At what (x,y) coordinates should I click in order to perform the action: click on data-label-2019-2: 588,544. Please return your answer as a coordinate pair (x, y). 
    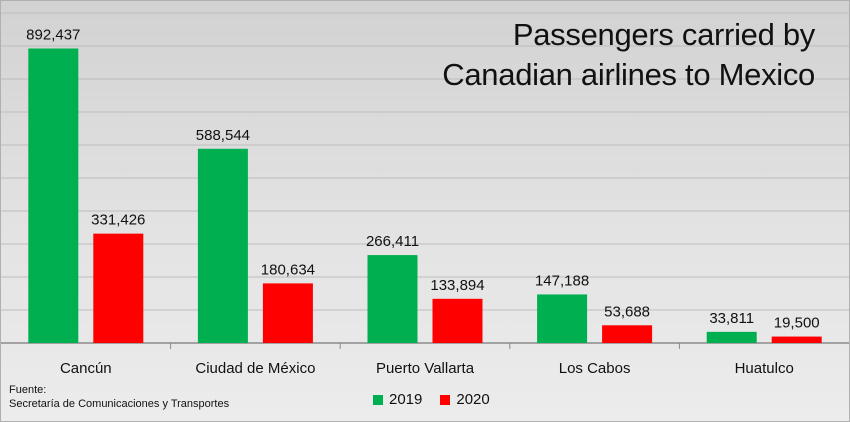
    Looking at the image, I should click on (223, 135).